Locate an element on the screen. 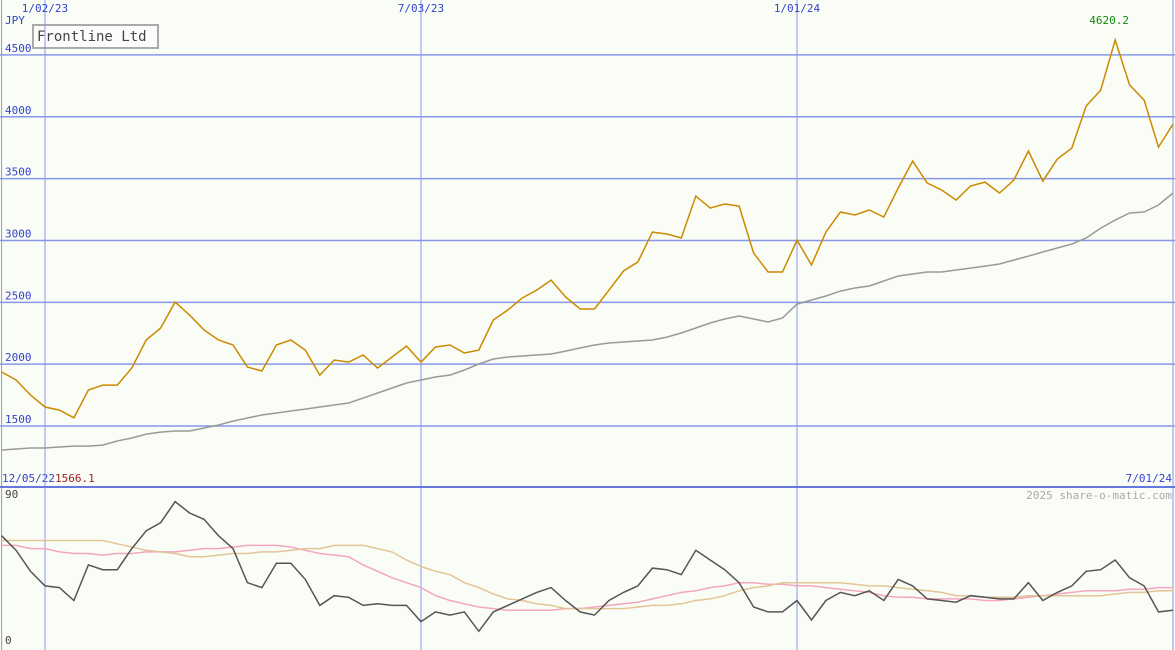  y-tick-label: 4500 is located at coordinates (18, 48).